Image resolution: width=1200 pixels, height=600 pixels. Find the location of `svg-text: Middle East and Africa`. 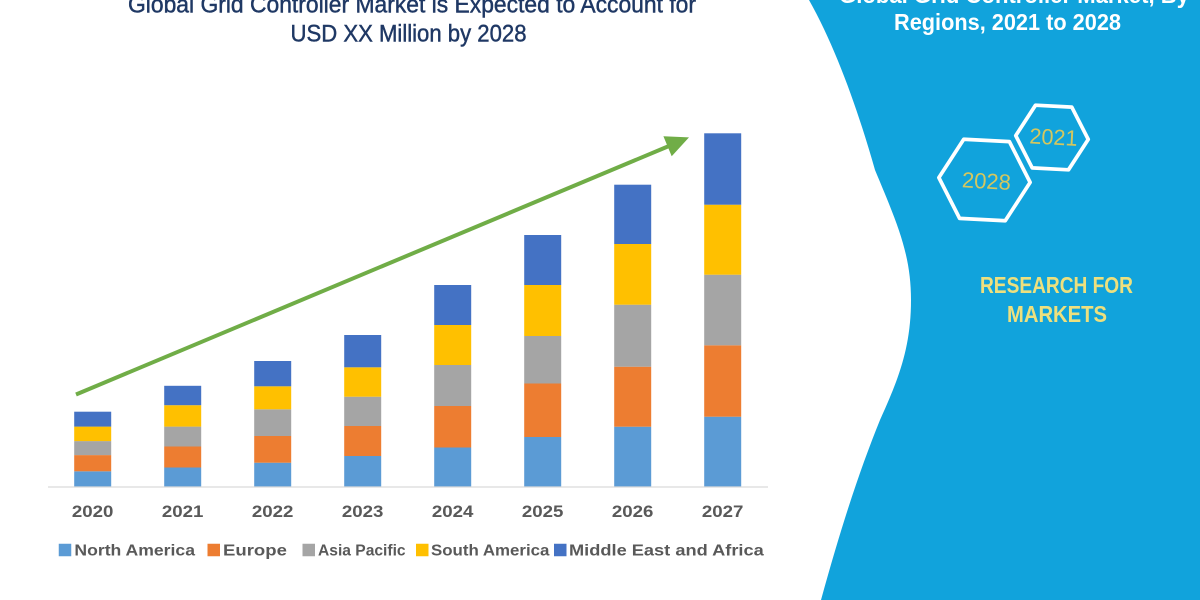

svg-text: Middle East and Africa is located at coordinates (666, 551).